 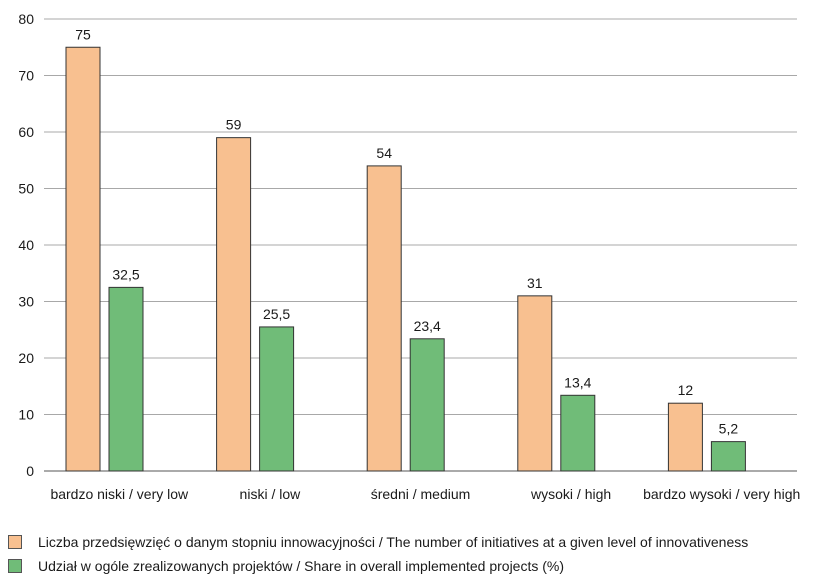 What do you see at coordinates (721, 494) in the screenshot?
I see `x-tick-label: bardzo wysoki / very high` at bounding box center [721, 494].